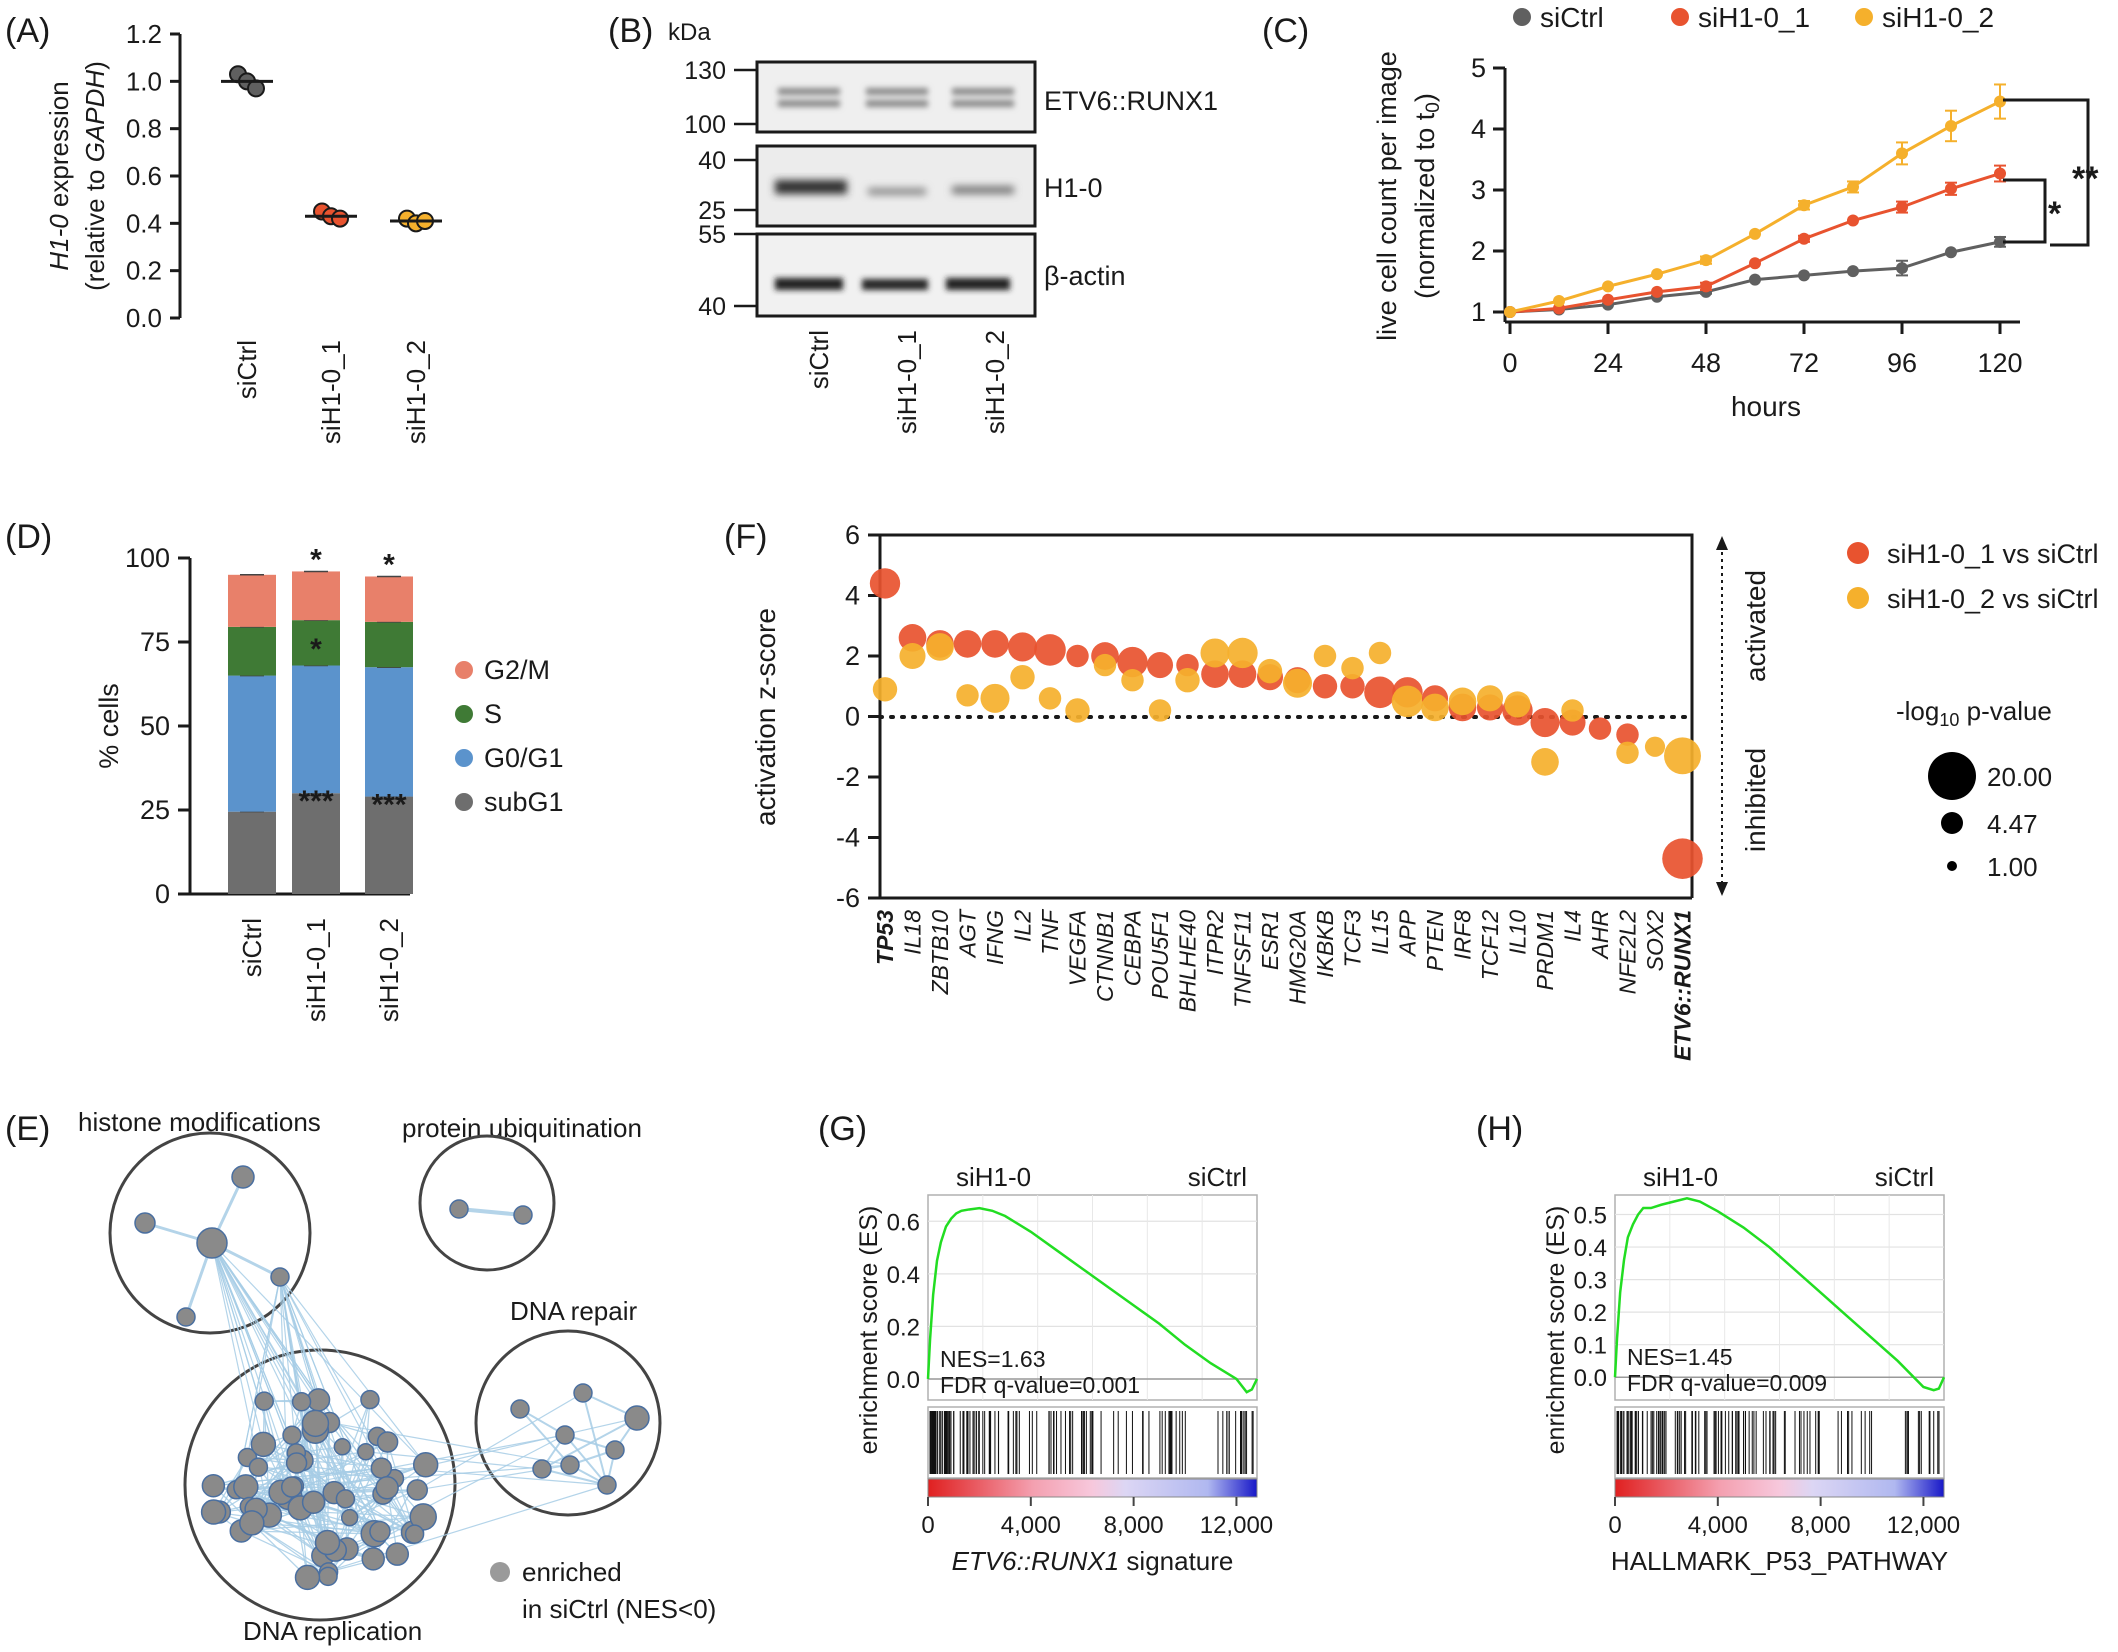  Describe the element at coordinates (1590, 1346) in the screenshot. I see `gsea-ytick-label: 0.1` at that location.